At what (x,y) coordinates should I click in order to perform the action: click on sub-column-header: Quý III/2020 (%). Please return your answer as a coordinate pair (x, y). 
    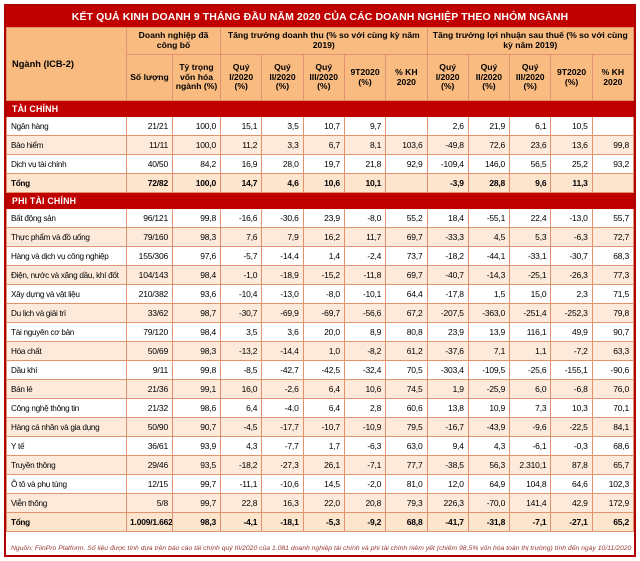
    Looking at the image, I should click on (530, 77).